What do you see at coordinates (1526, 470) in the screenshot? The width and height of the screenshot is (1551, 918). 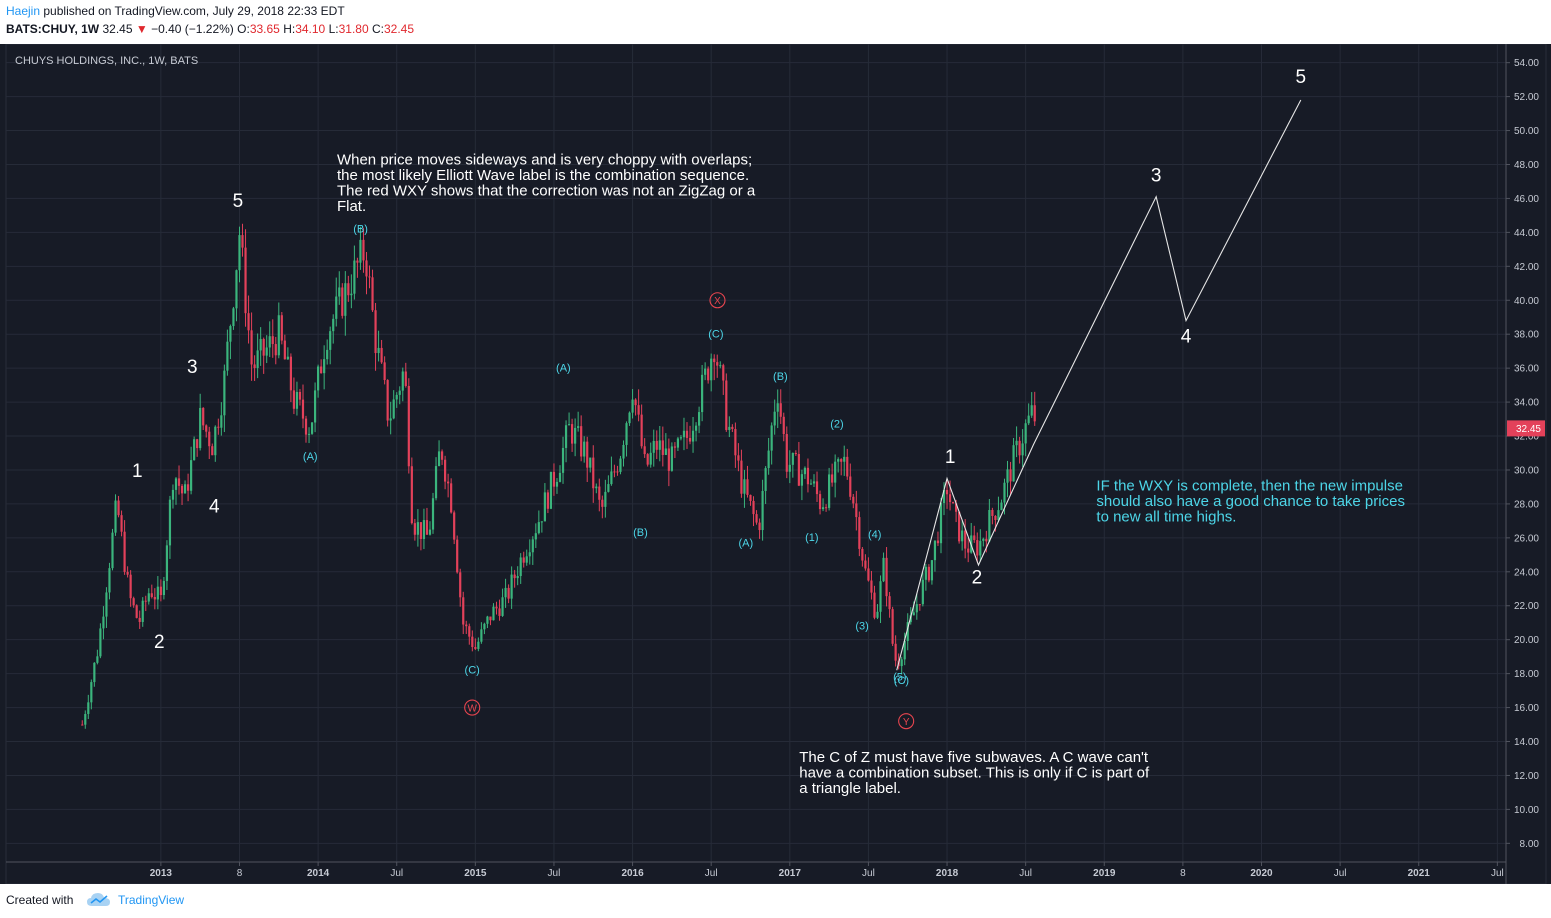 I see `y-tick-label: 30.00` at bounding box center [1526, 470].